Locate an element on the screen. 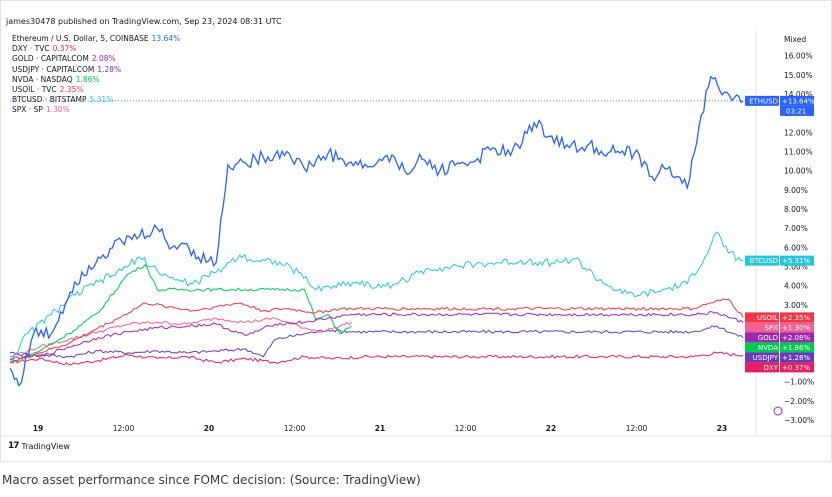 This screenshot has width=832, height=497. price-badge-value: +1.28% is located at coordinates (796, 358).